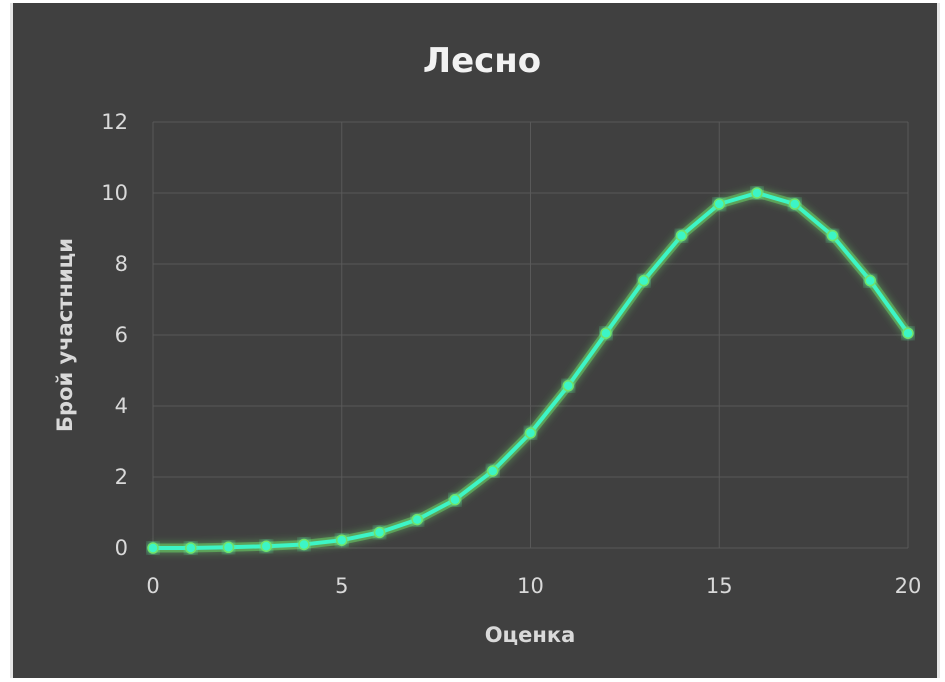 This screenshot has height=682, width=945. What do you see at coordinates (482, 61) in the screenshot?
I see `chart-title: Лесно` at bounding box center [482, 61].